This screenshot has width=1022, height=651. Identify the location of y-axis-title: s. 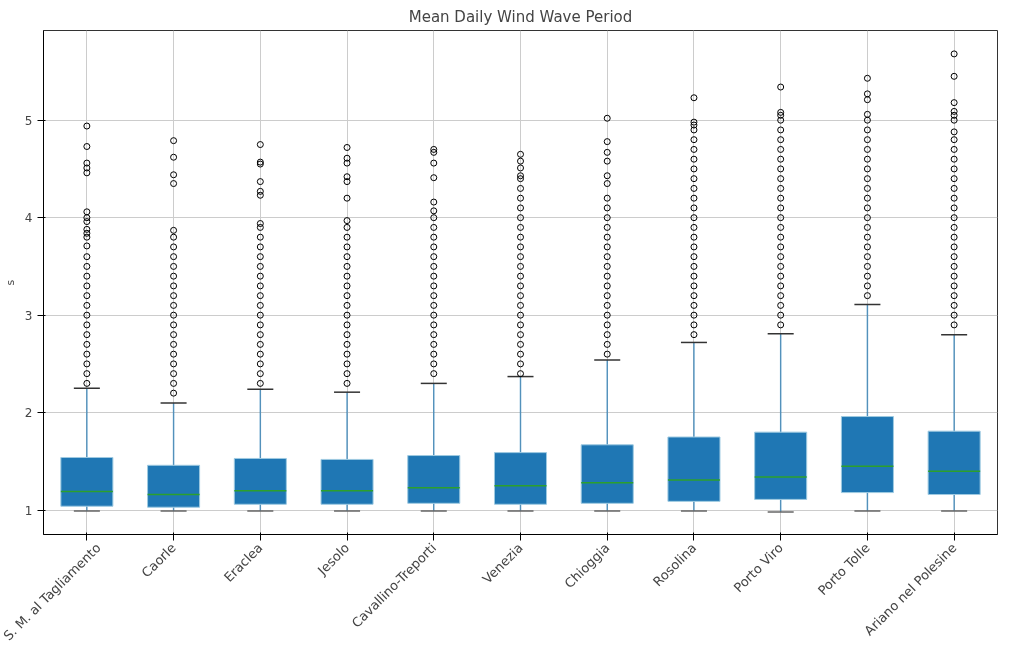
(10, 282).